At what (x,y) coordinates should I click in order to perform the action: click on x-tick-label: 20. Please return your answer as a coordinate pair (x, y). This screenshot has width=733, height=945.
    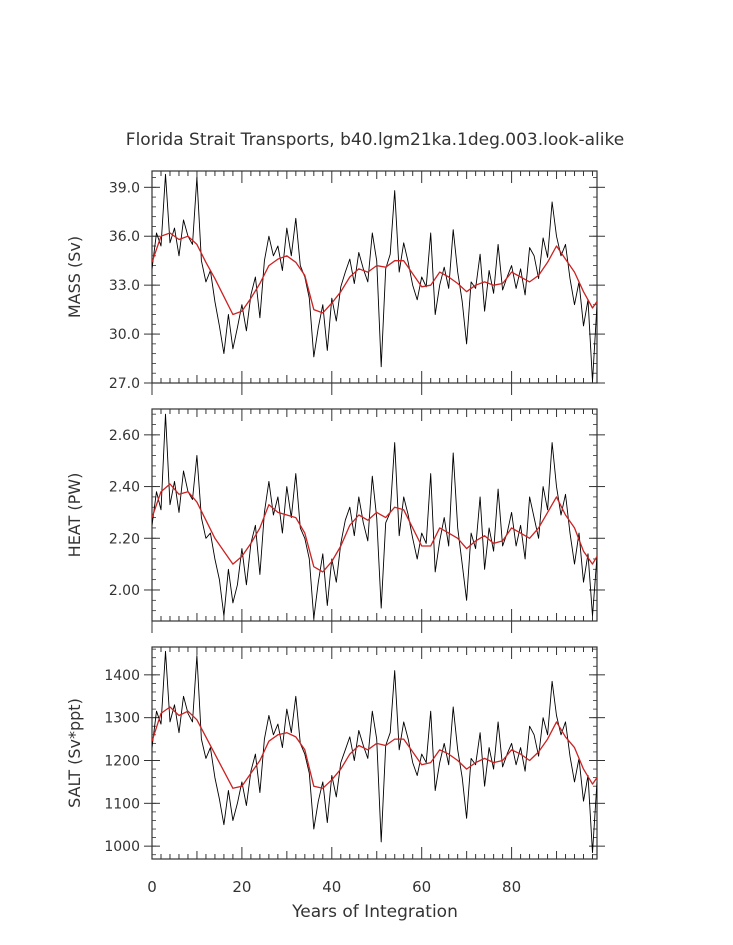
    Looking at the image, I should click on (241, 887).